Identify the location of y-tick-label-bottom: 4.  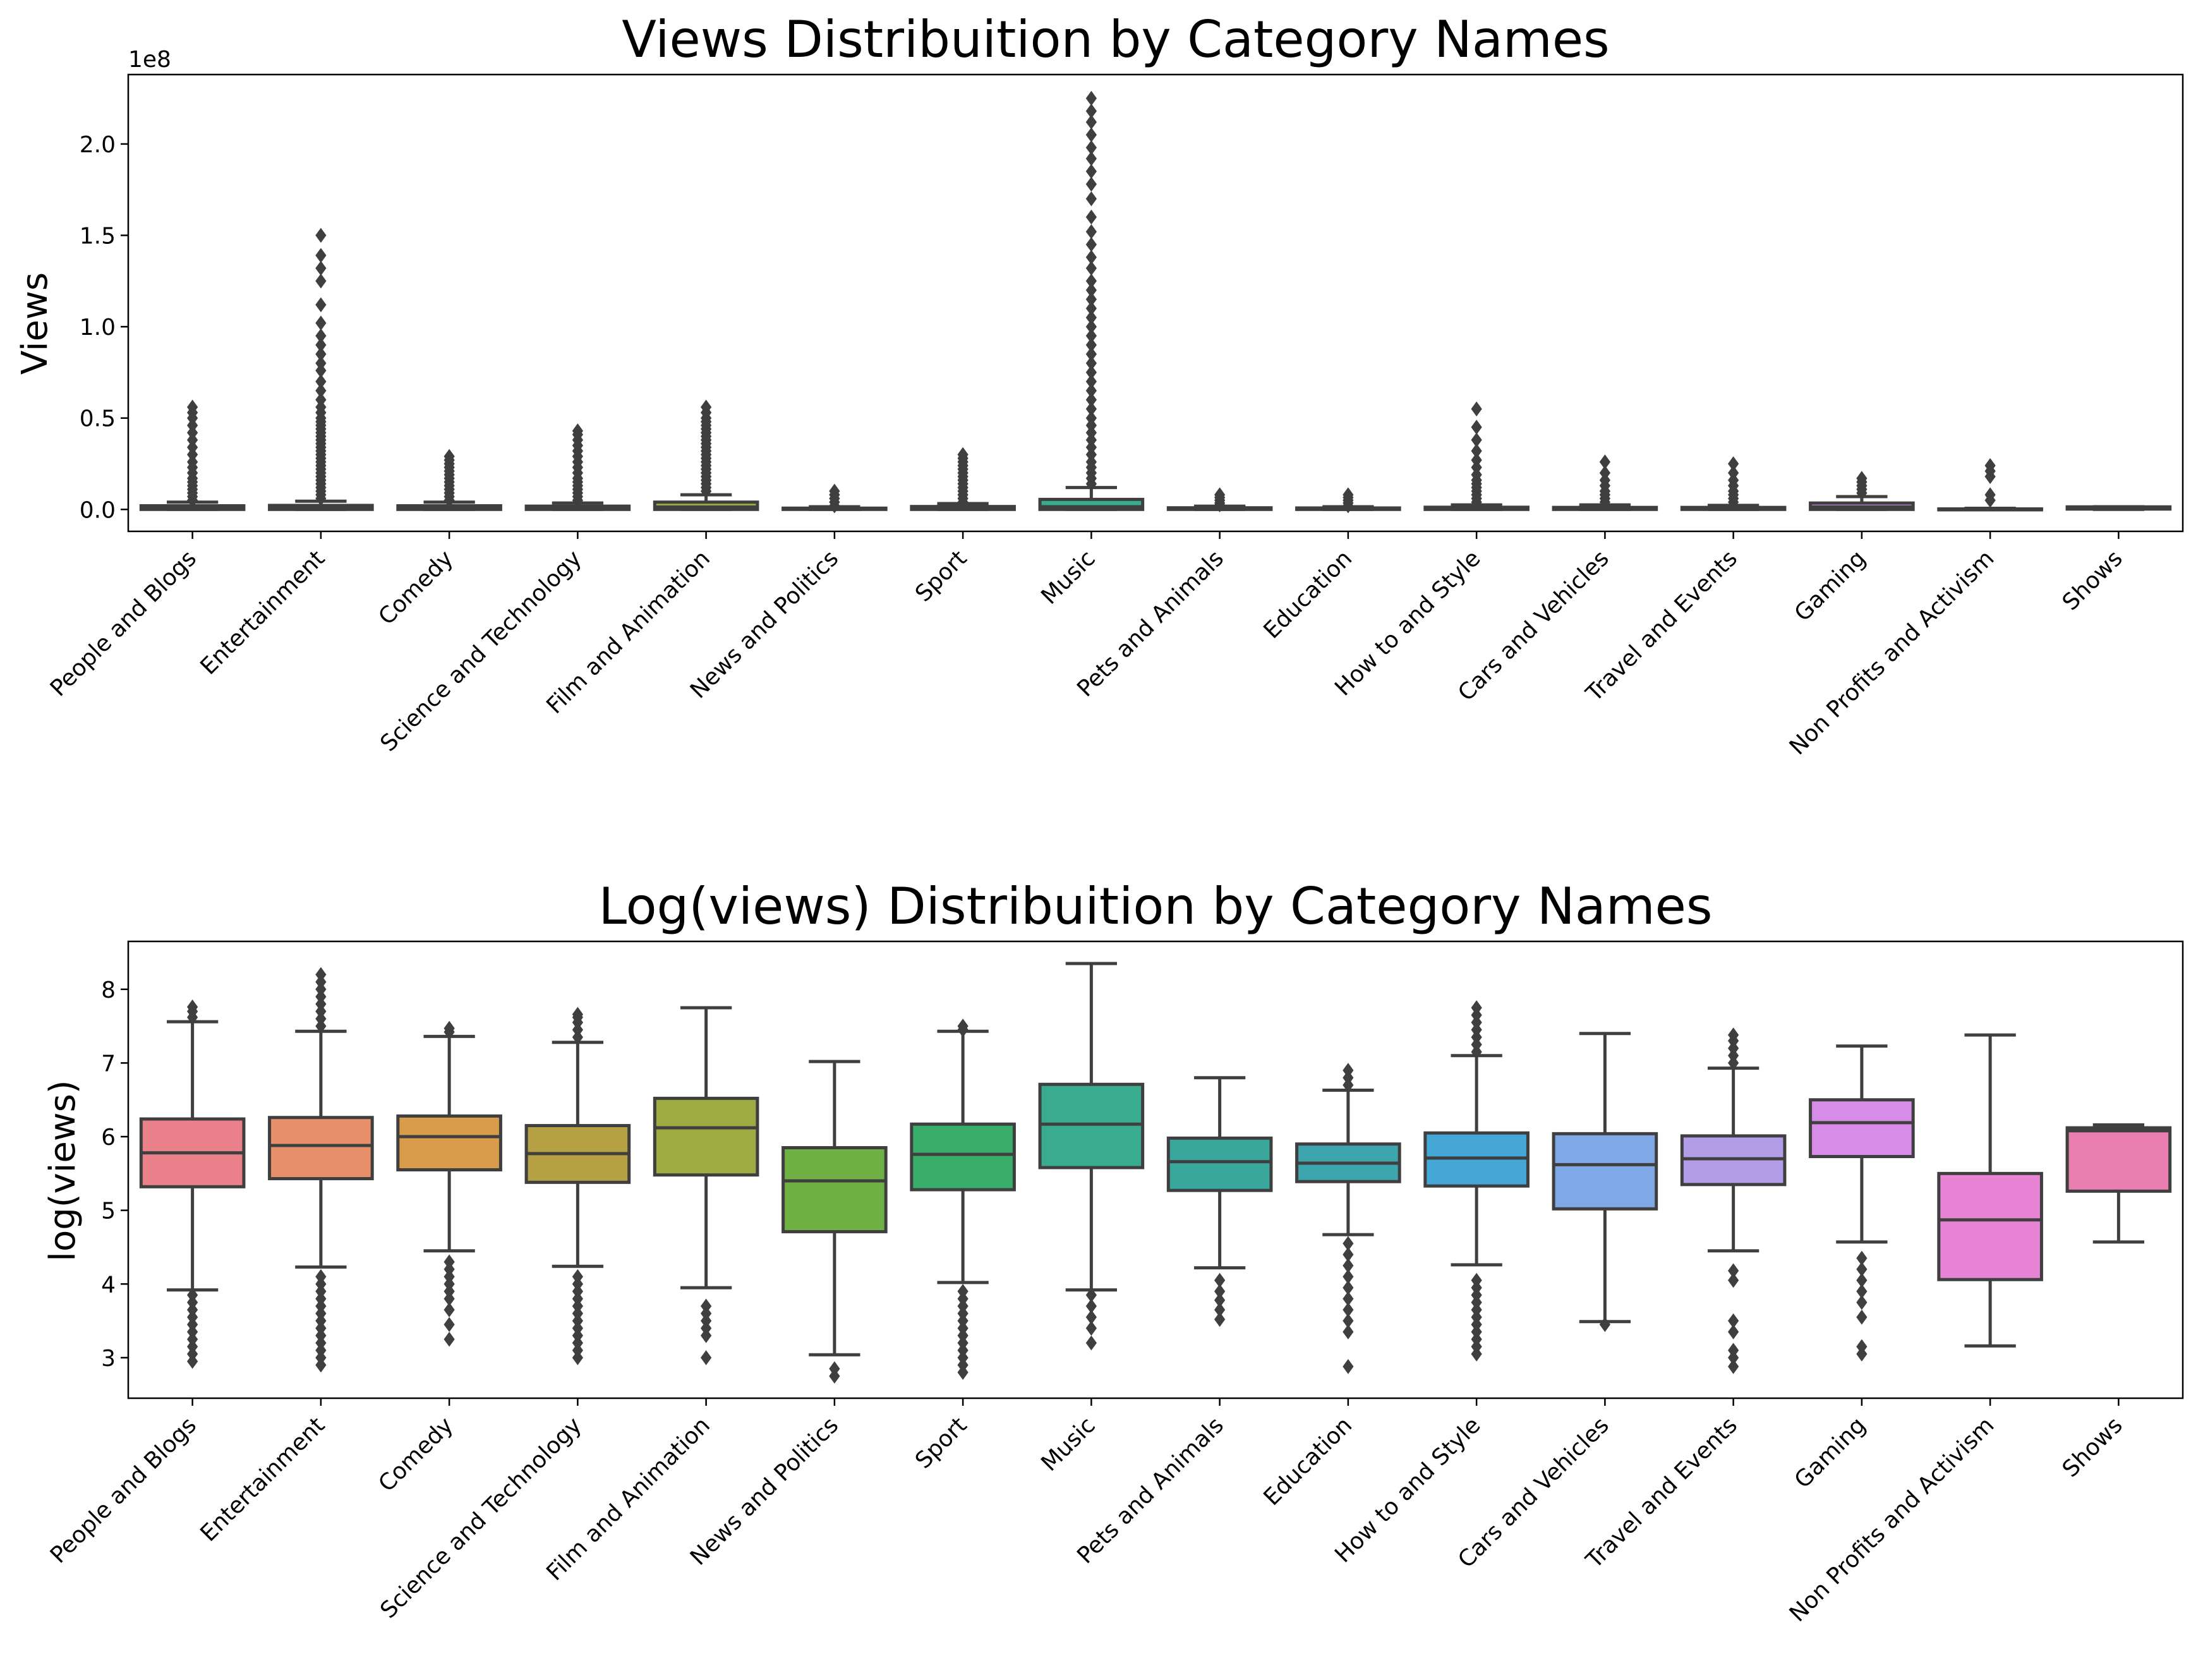
(109, 1285).